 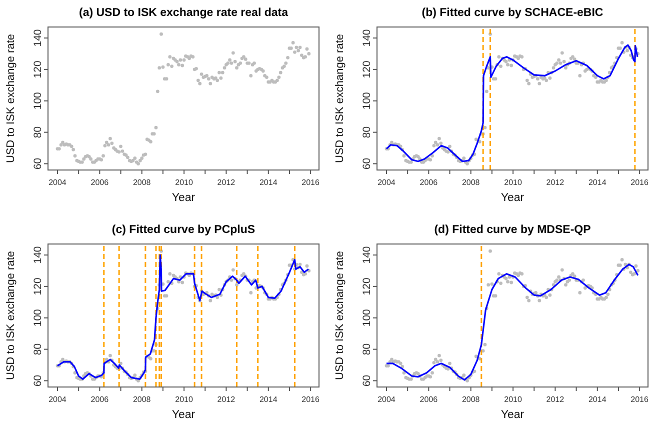 I want to click on chart-title: (d) Fitted curve by MDSE-QP, so click(x=513, y=230).